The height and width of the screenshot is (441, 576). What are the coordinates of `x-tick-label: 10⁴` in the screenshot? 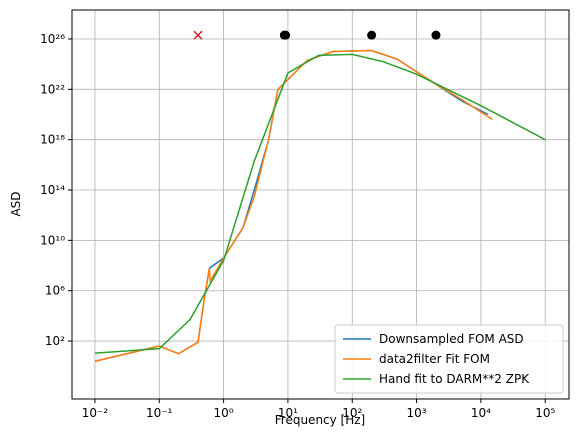 It's located at (481, 413).